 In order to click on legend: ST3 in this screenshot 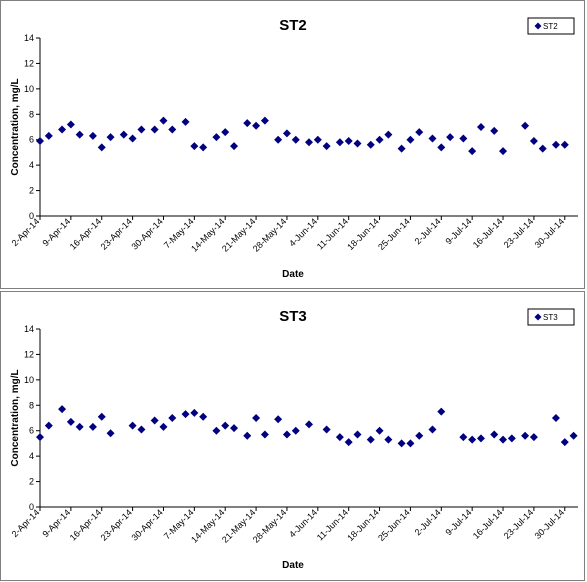, I will do `click(551, 317)`.